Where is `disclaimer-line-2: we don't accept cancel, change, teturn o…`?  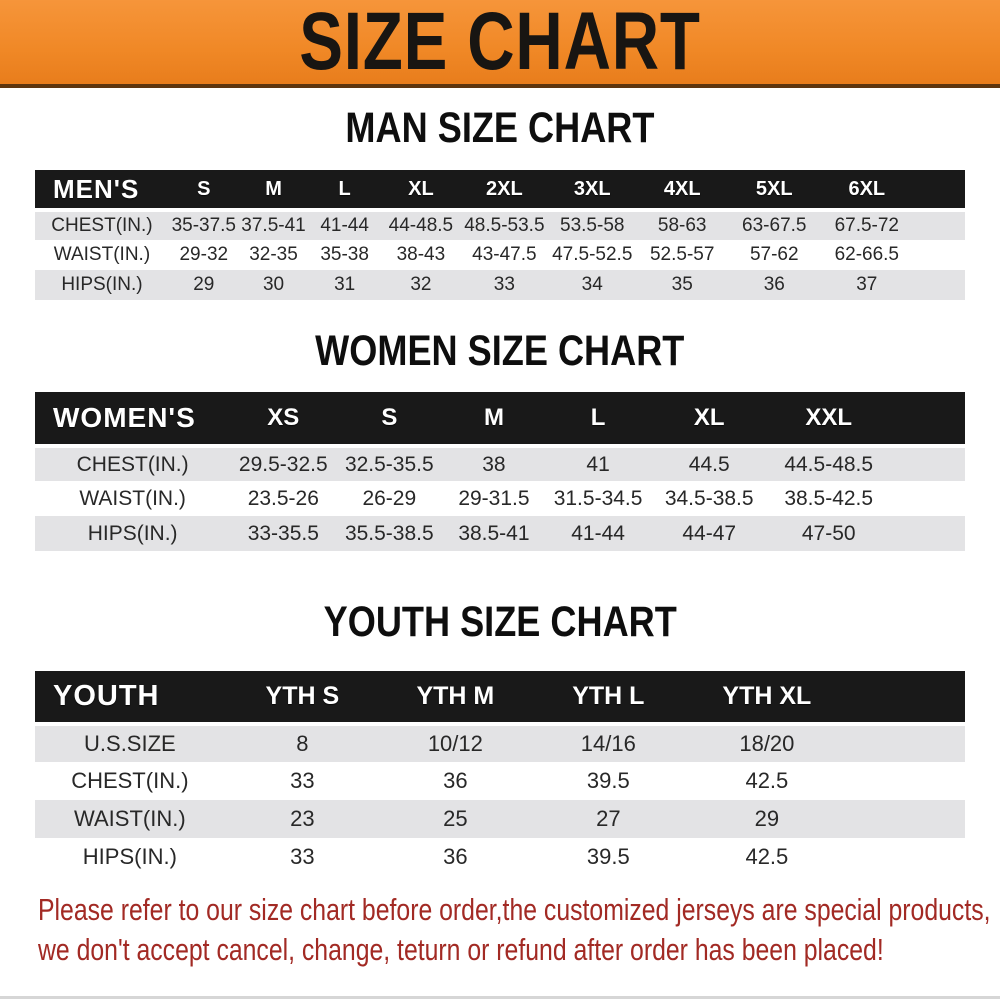
disclaimer-line-2: we don't accept cancel, change, teturn o… is located at coordinates (461, 949).